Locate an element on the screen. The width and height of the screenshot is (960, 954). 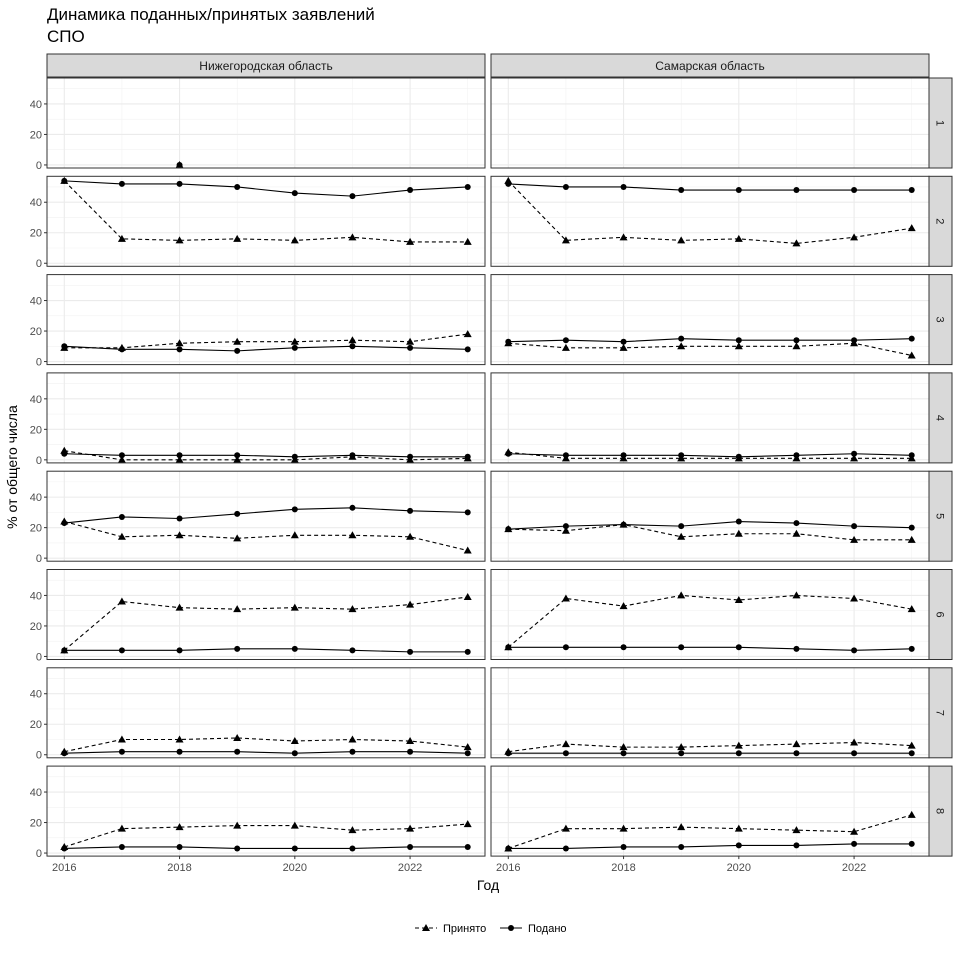
row-strip-label: 6 is located at coordinates (940, 614).